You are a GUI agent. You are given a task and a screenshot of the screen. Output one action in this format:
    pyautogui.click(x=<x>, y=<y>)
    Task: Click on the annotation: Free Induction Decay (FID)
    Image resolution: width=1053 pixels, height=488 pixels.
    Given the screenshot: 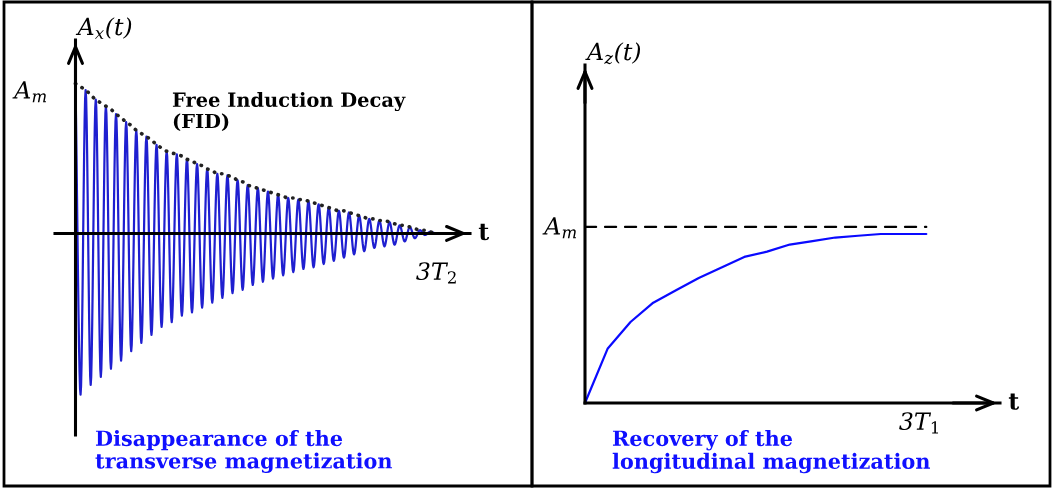 What is the action you would take?
    pyautogui.click(x=289, y=112)
    